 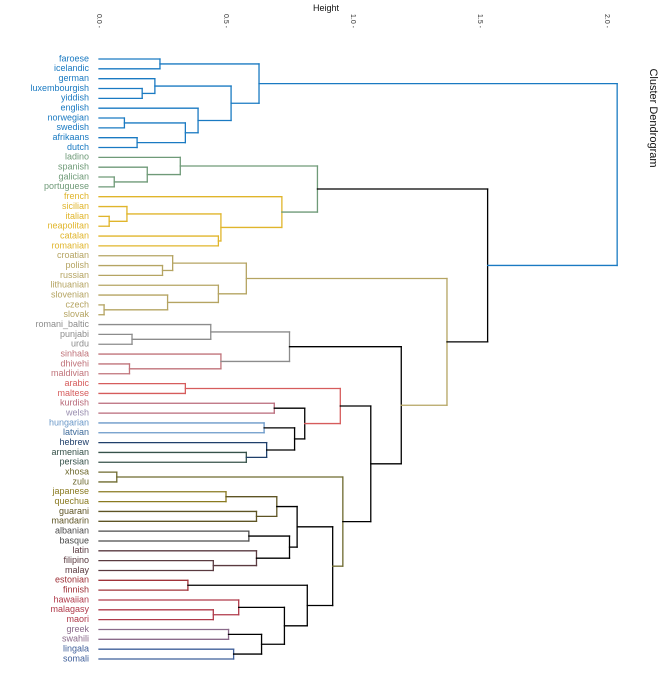 I want to click on leaf-label: luxembourgish, so click(x=59, y=88).